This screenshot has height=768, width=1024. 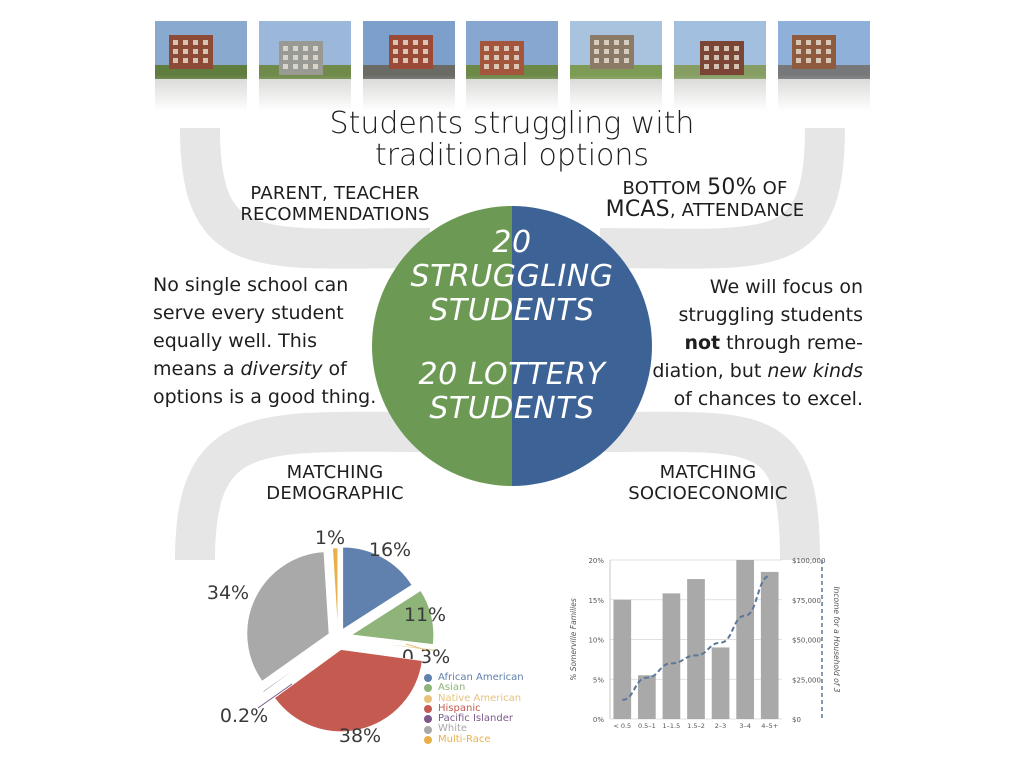 I want to click on circle-label-students-1: STUDENTS, so click(x=512, y=310).